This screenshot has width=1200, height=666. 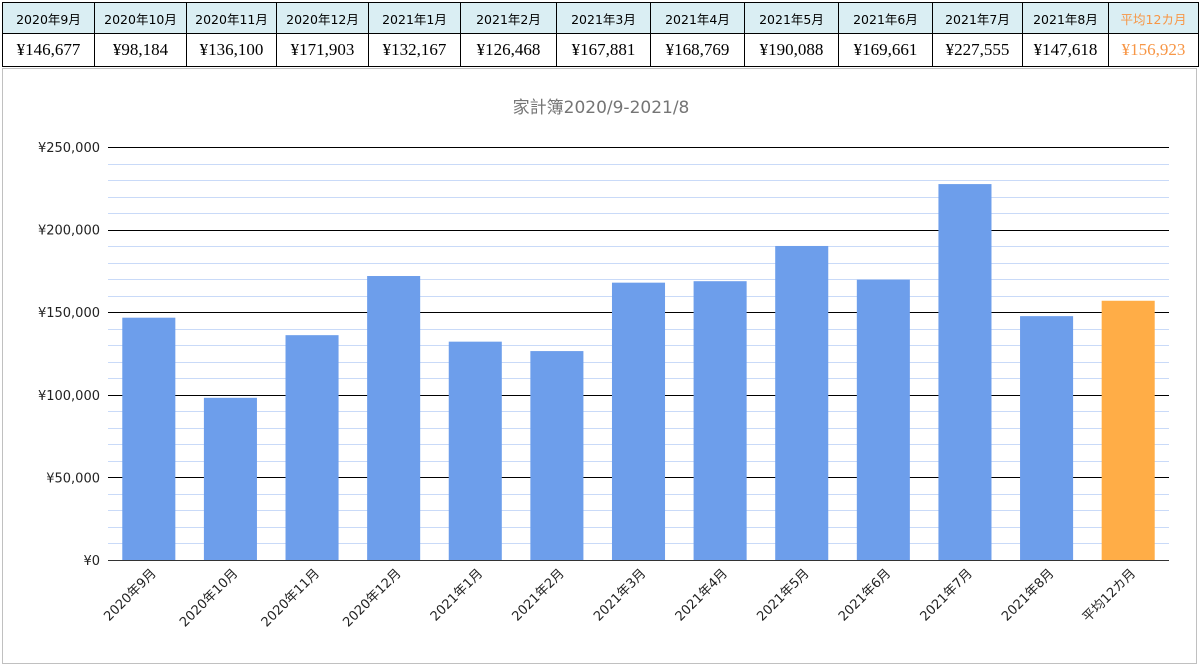 I want to click on table-header-cell: 2021年5月, so click(x=791, y=18).